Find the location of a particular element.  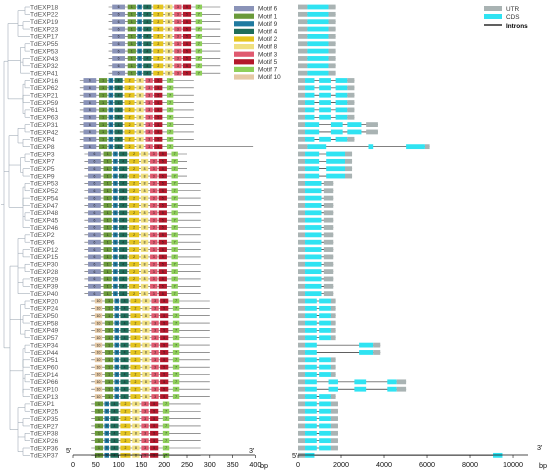

gene-name-label: TdEXP41 is located at coordinates (44, 73).